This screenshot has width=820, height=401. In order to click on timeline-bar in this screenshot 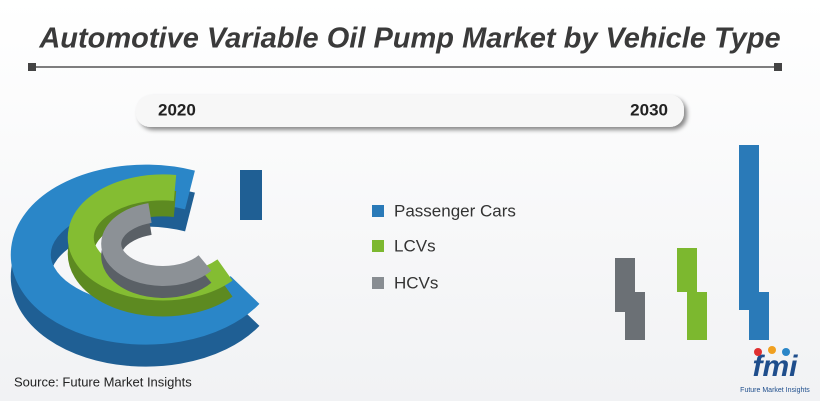, I will do `click(410, 111)`.